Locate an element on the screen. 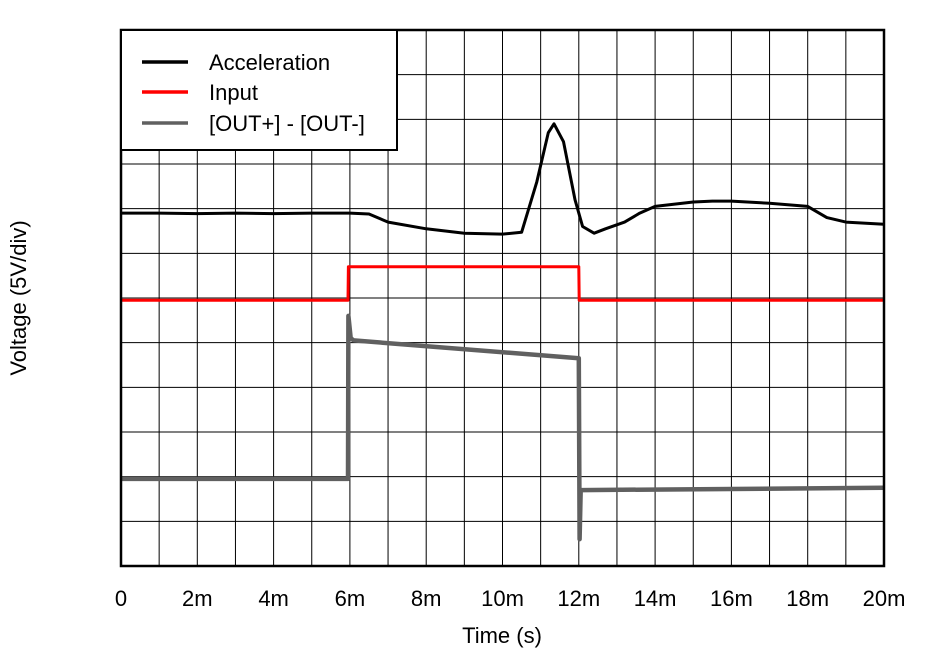 Image resolution: width=930 pixels, height=657 pixels. x-tick-label: 8m is located at coordinates (426, 598).